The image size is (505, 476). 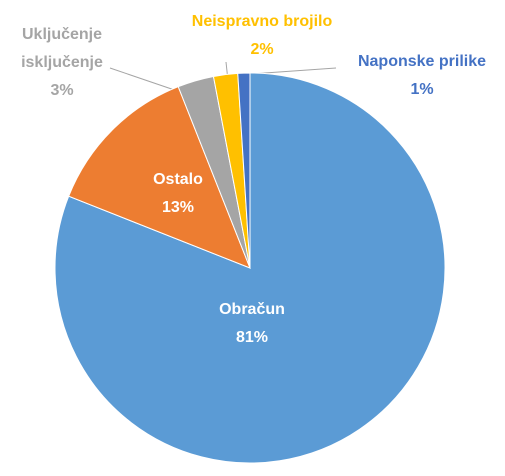 What do you see at coordinates (61, 90) in the screenshot?
I see `slice-value-label: 3%` at bounding box center [61, 90].